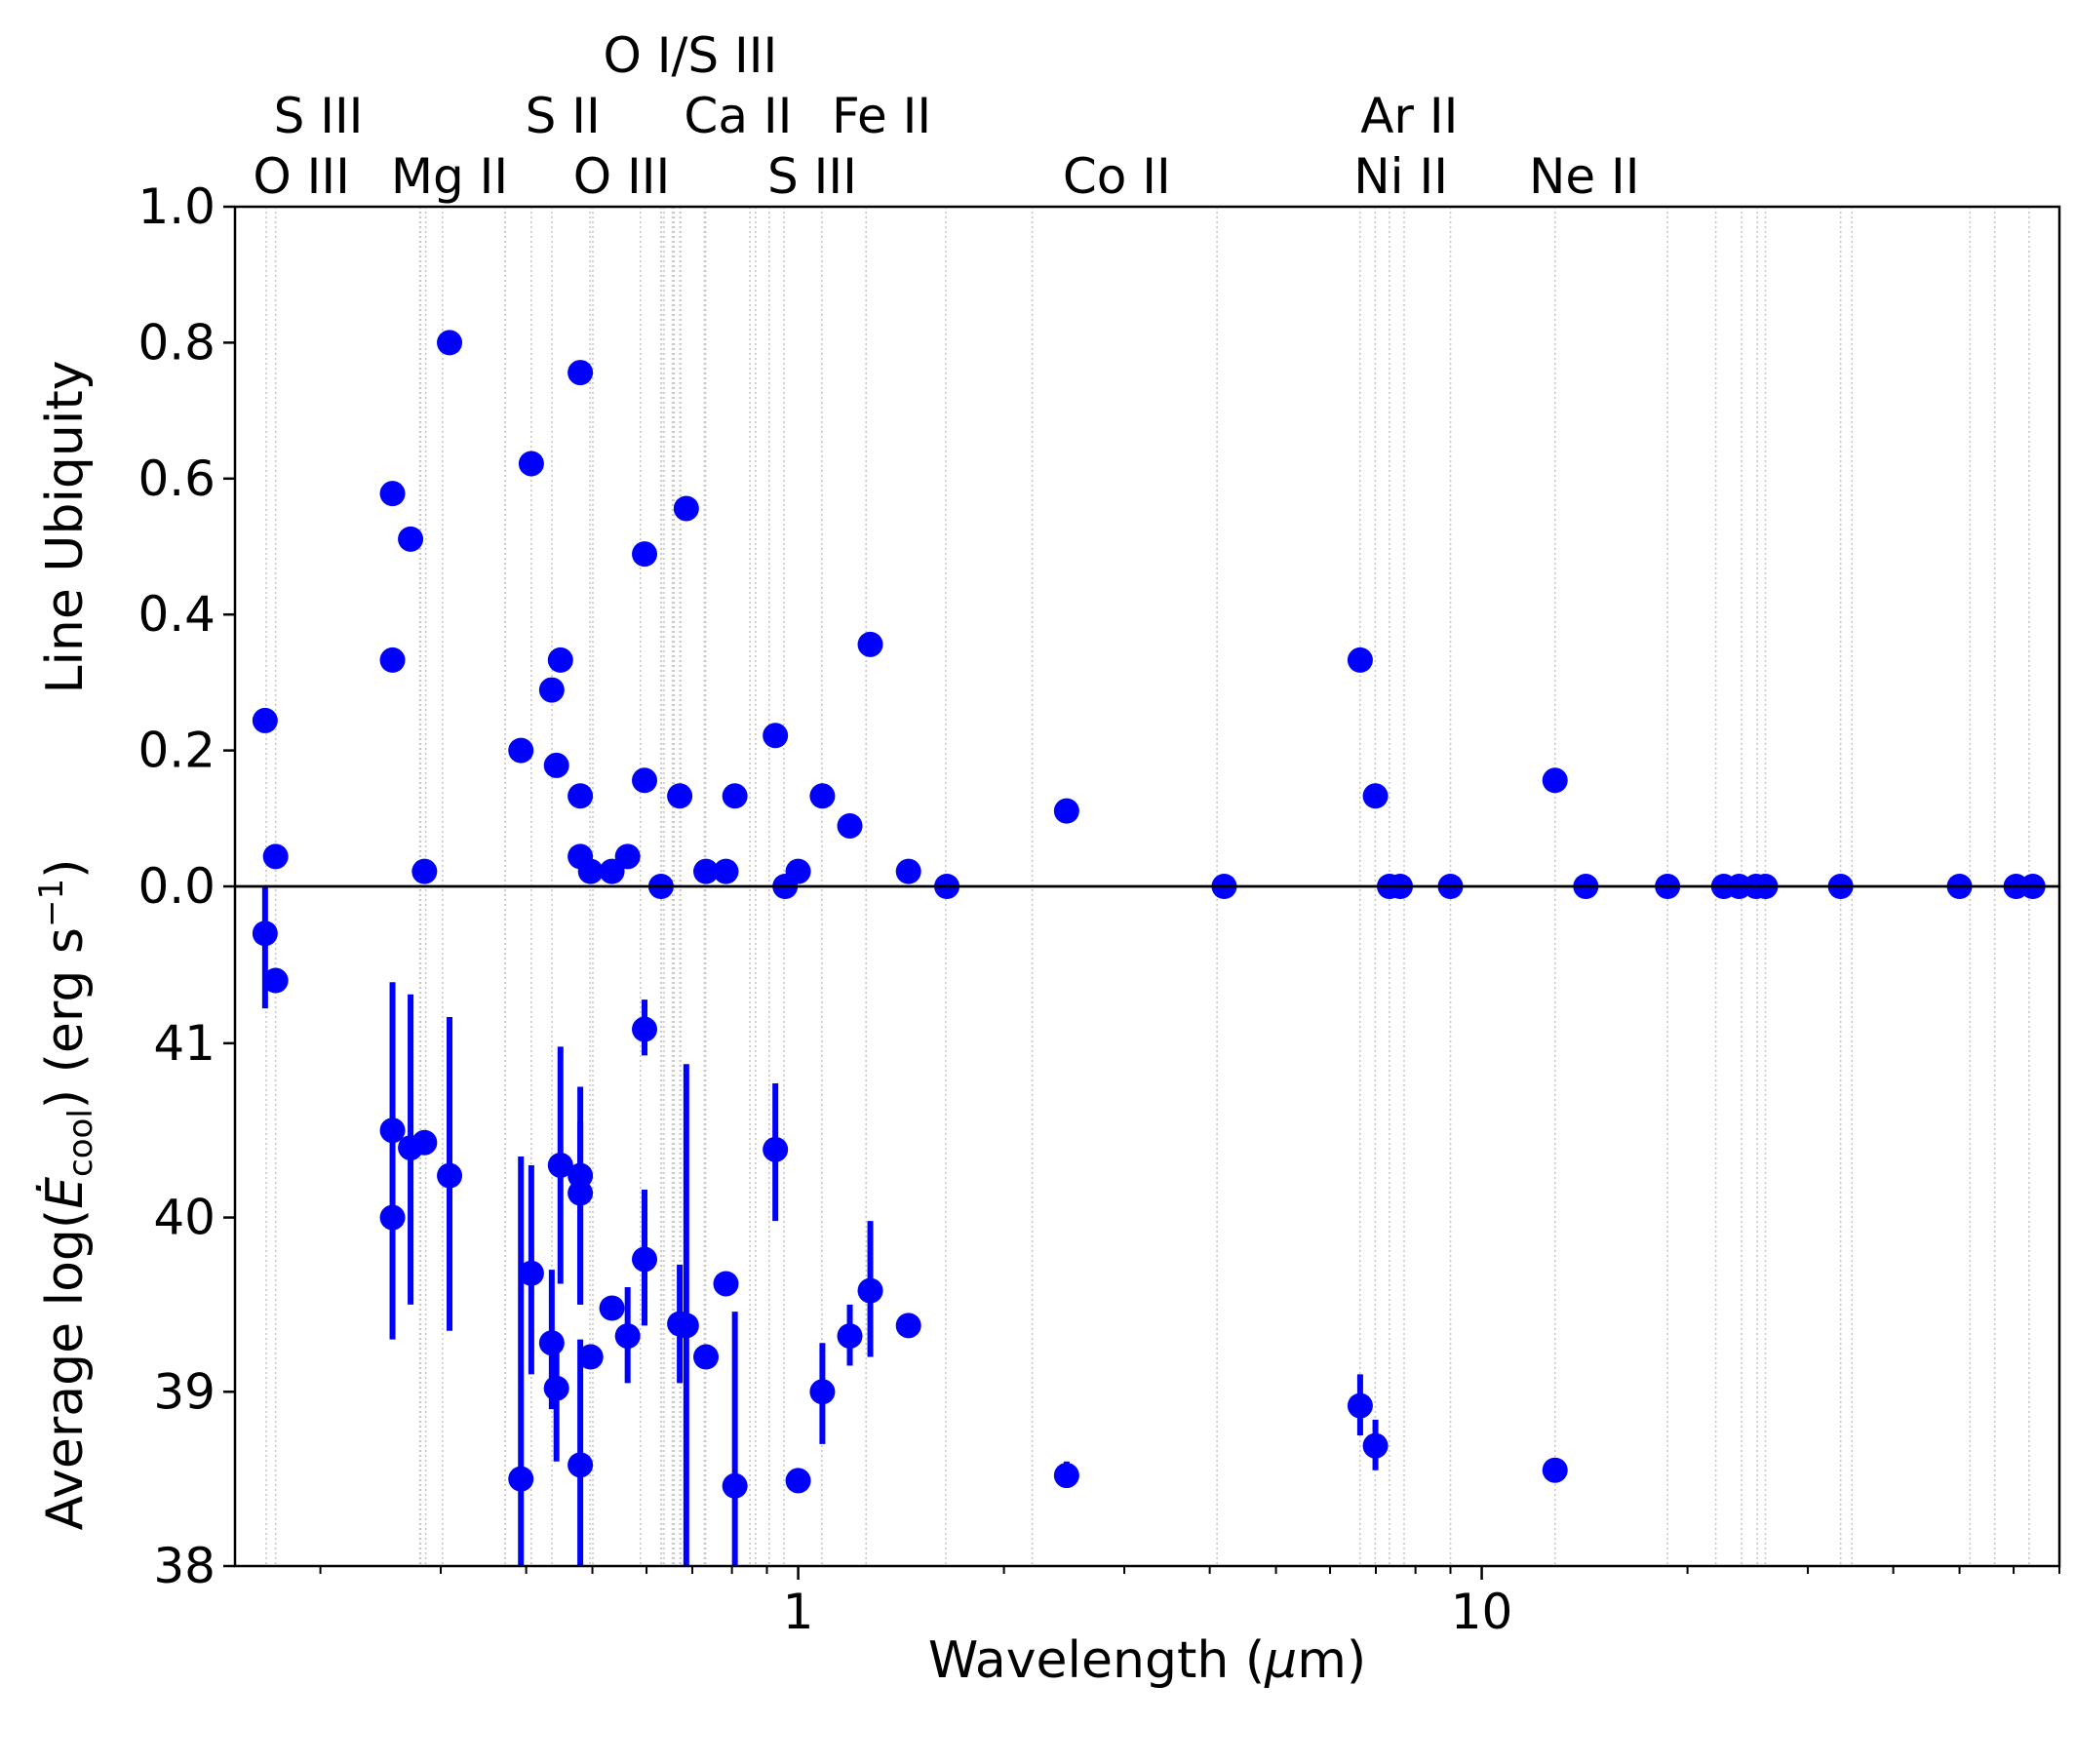 The width and height of the screenshot is (2075, 1764). Describe the element at coordinates (1117, 176) in the screenshot. I see `ion-label: Co II` at that location.